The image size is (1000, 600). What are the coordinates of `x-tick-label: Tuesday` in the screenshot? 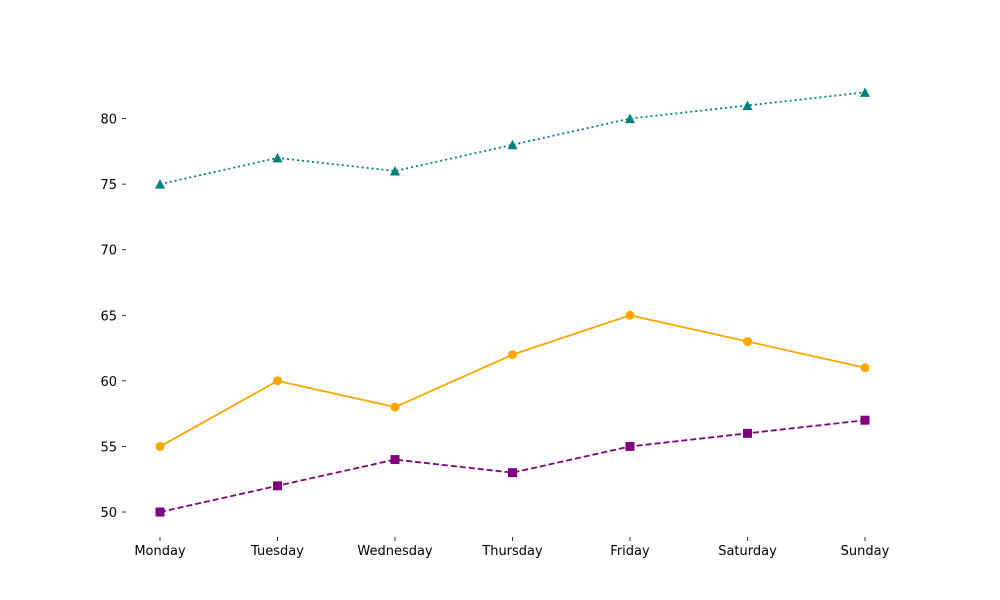 It's located at (277, 551).